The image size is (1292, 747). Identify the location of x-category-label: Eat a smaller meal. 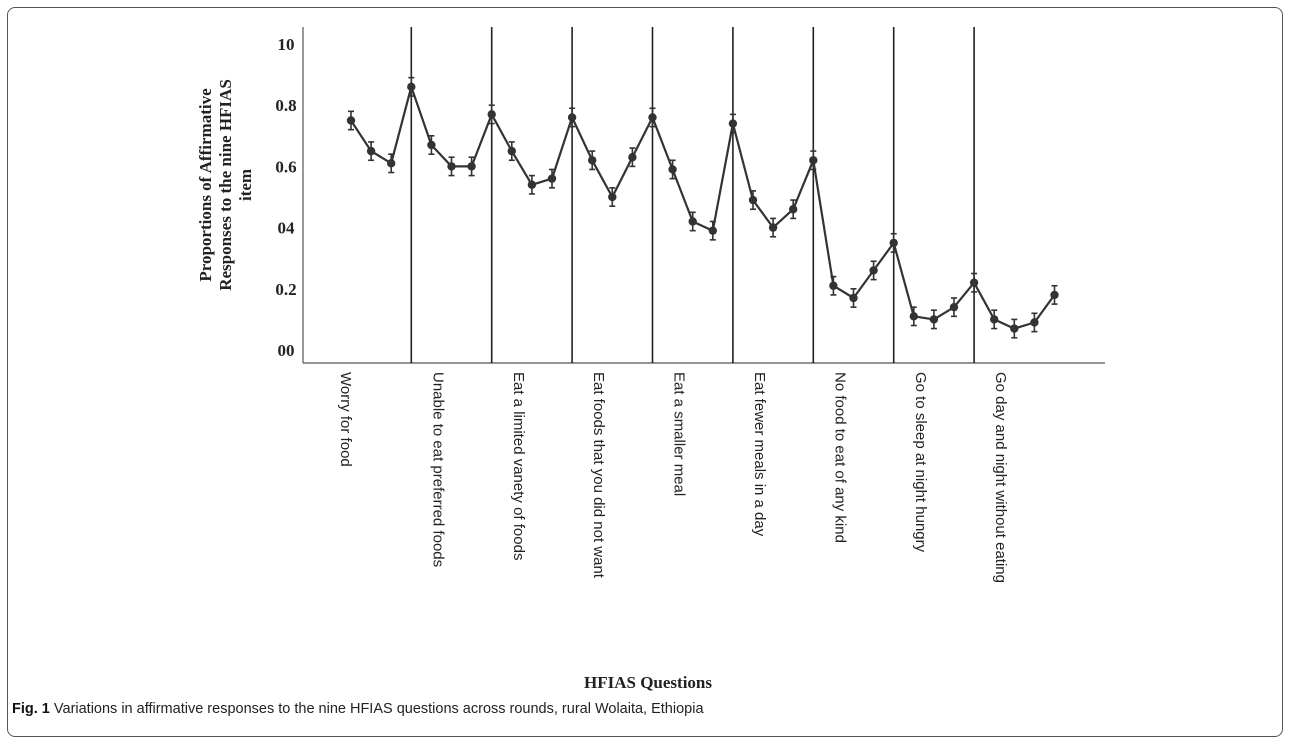
(679, 434).